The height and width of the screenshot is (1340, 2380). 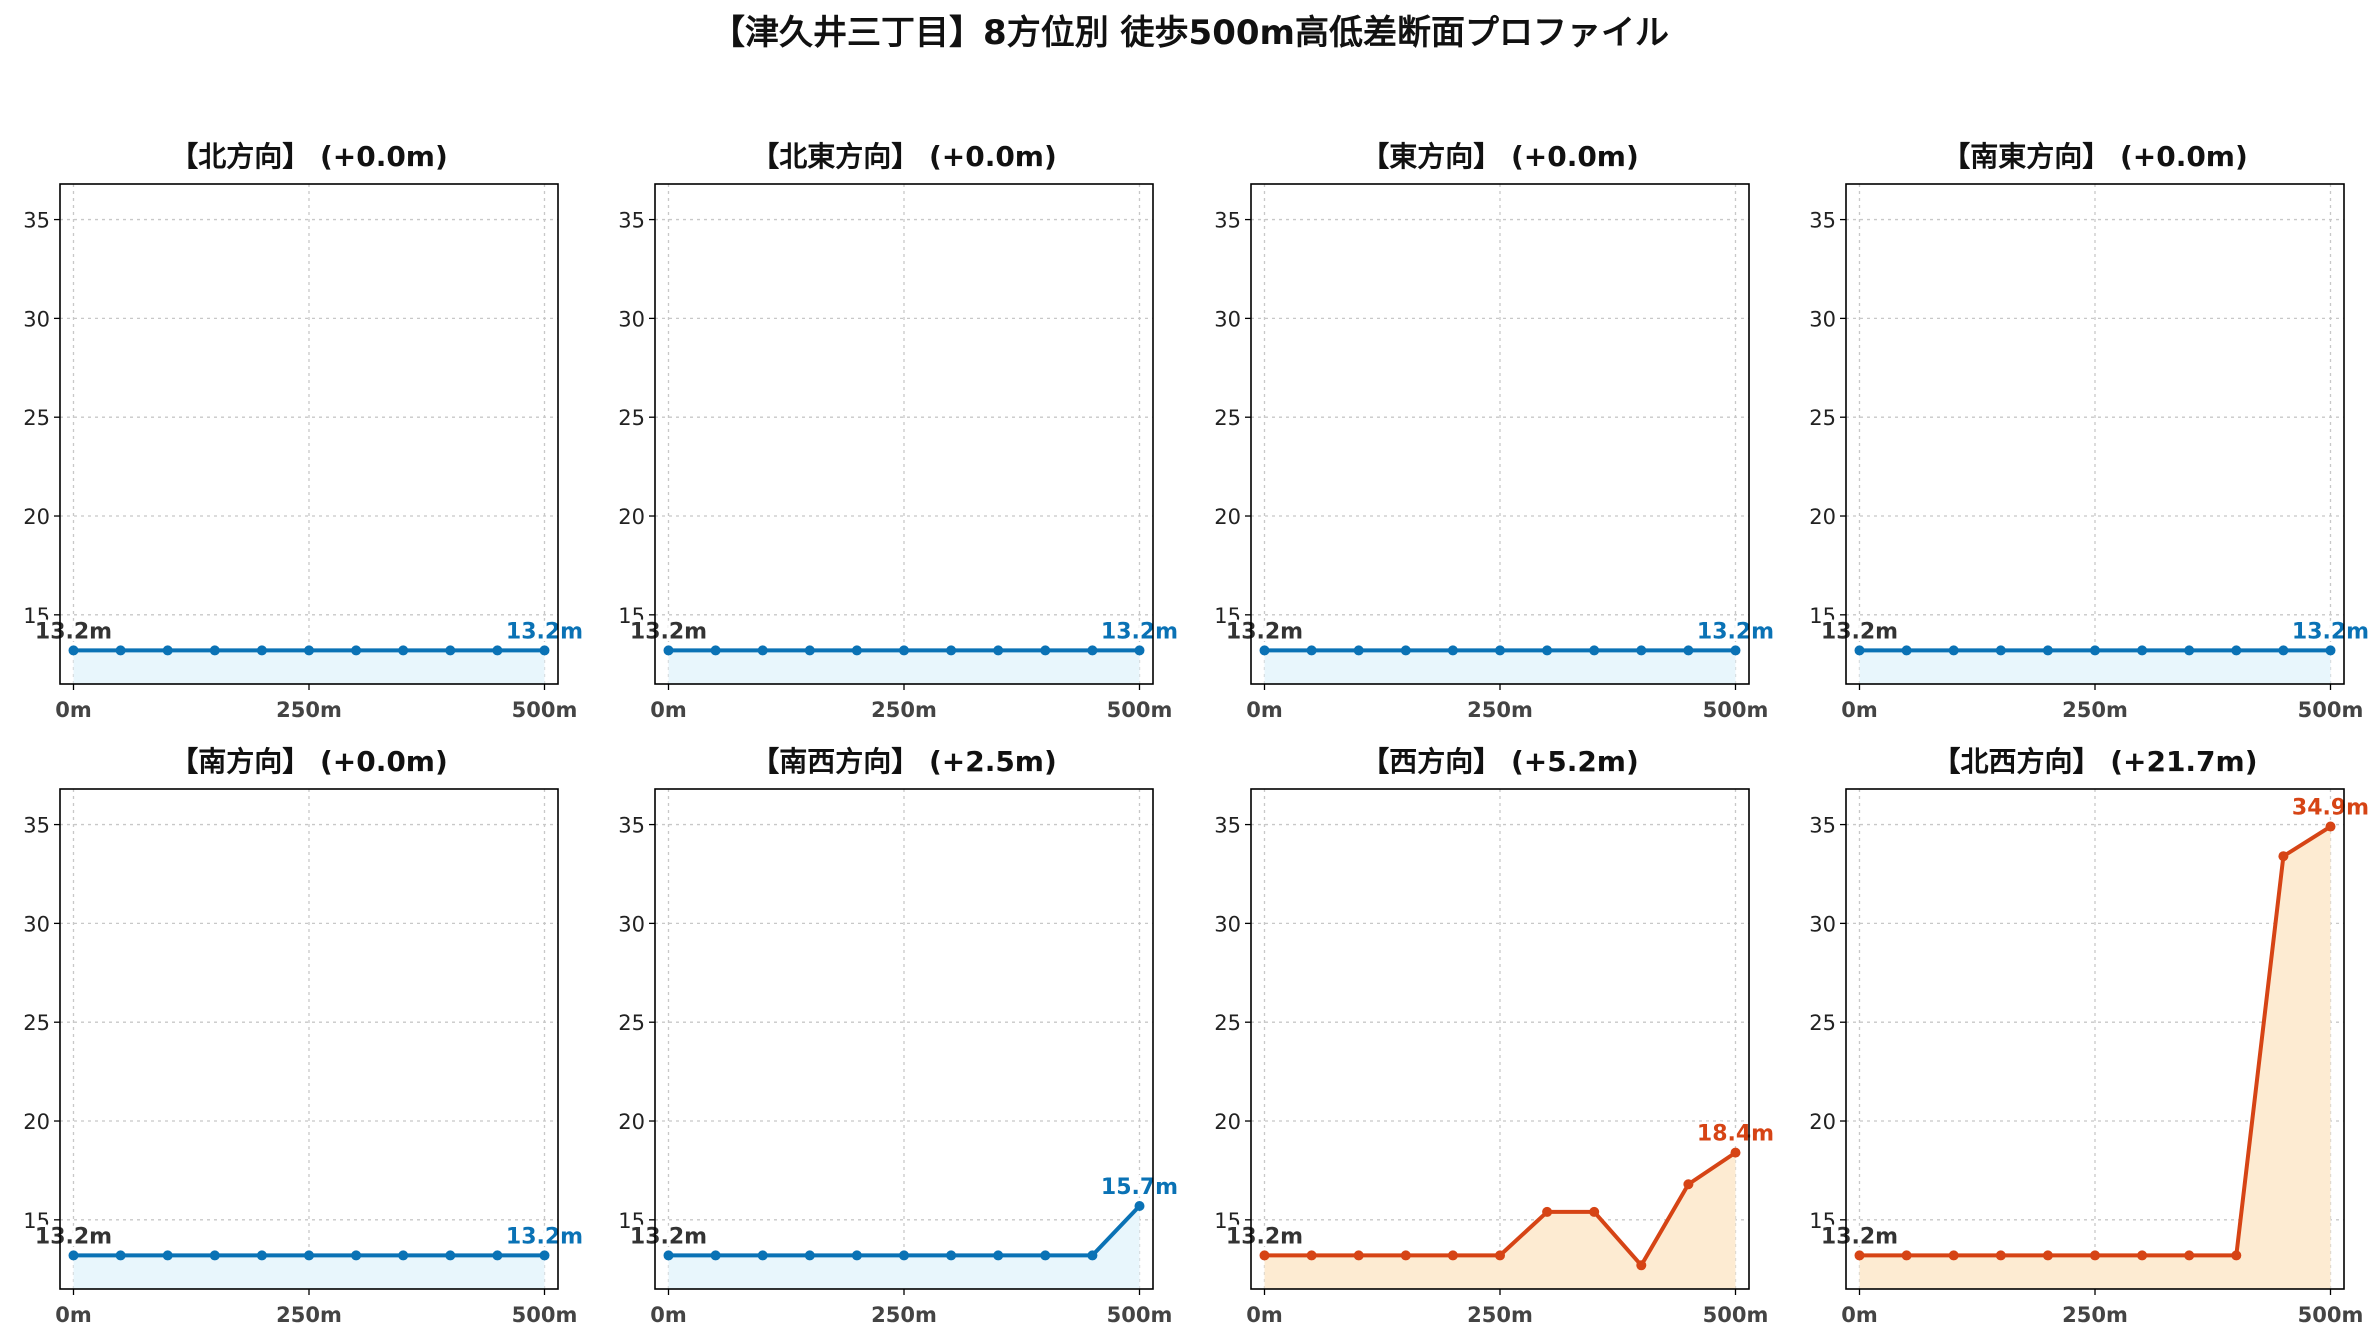 What do you see at coordinates (1227, 1023) in the screenshot?
I see `y-tick-label: 25` at bounding box center [1227, 1023].